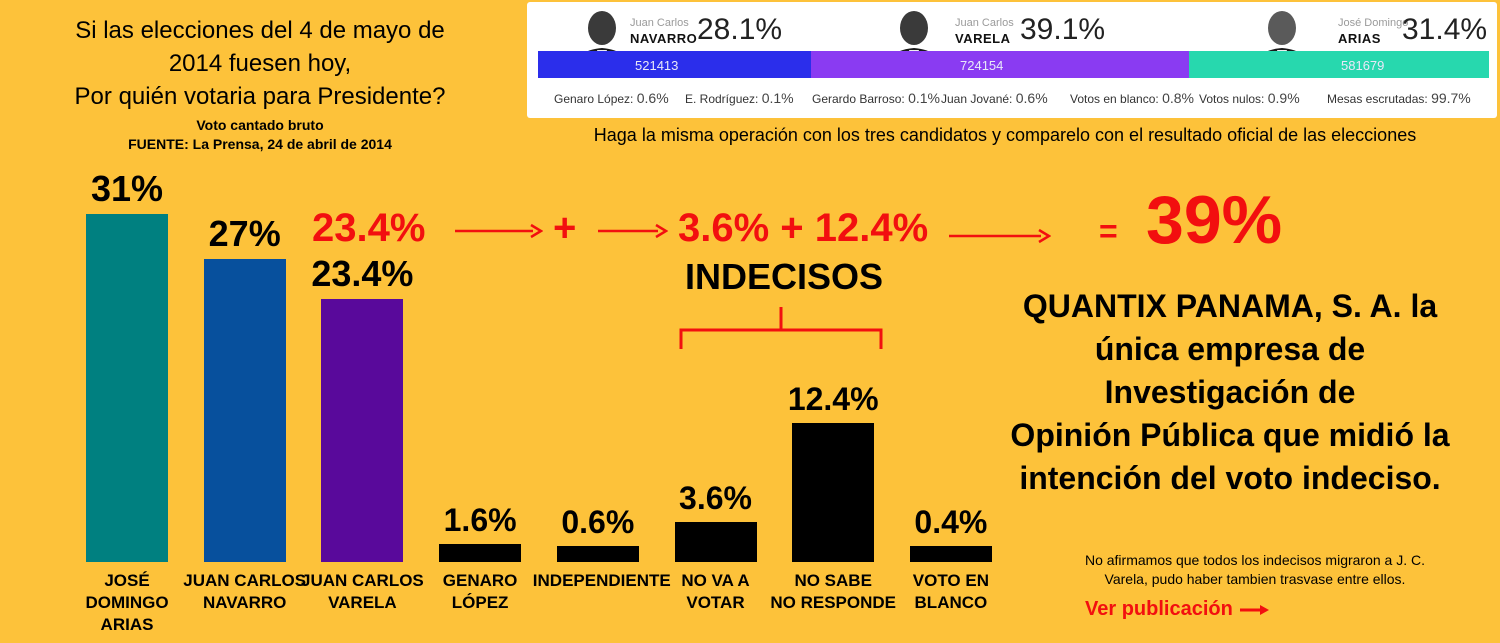  Describe the element at coordinates (1230, 435) in the screenshot. I see `quantix-line-4: Opinión Pública que midió la` at that location.